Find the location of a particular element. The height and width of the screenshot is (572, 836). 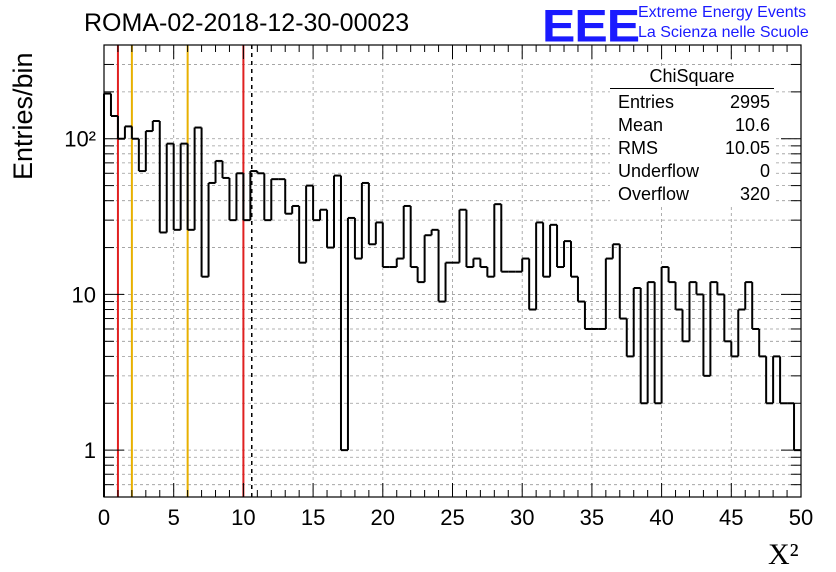

stats-row-rms: RMS 10.05 is located at coordinates (692, 148).